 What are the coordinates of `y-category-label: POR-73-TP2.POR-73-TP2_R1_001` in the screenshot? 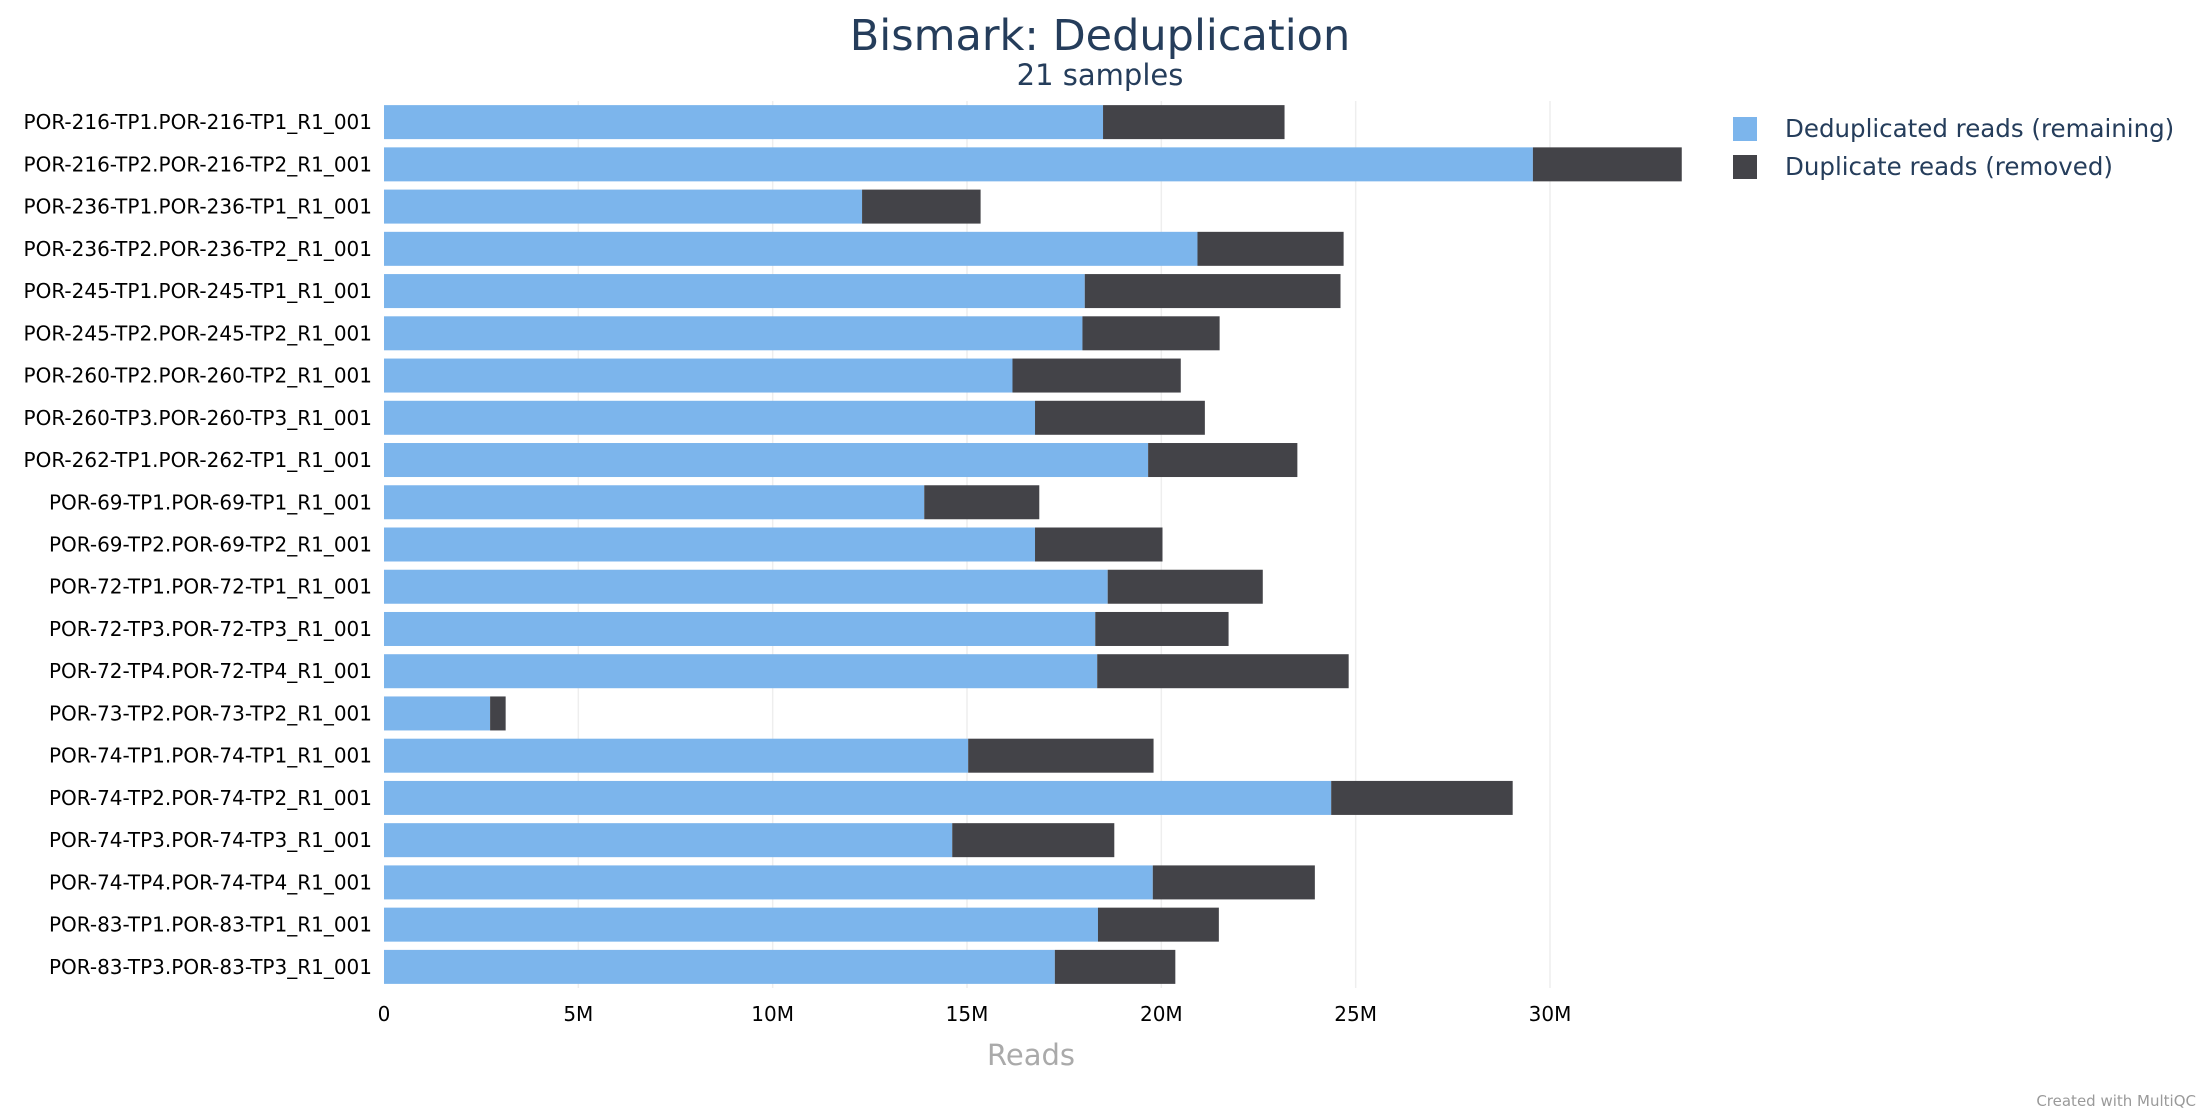 It's located at (210, 713).